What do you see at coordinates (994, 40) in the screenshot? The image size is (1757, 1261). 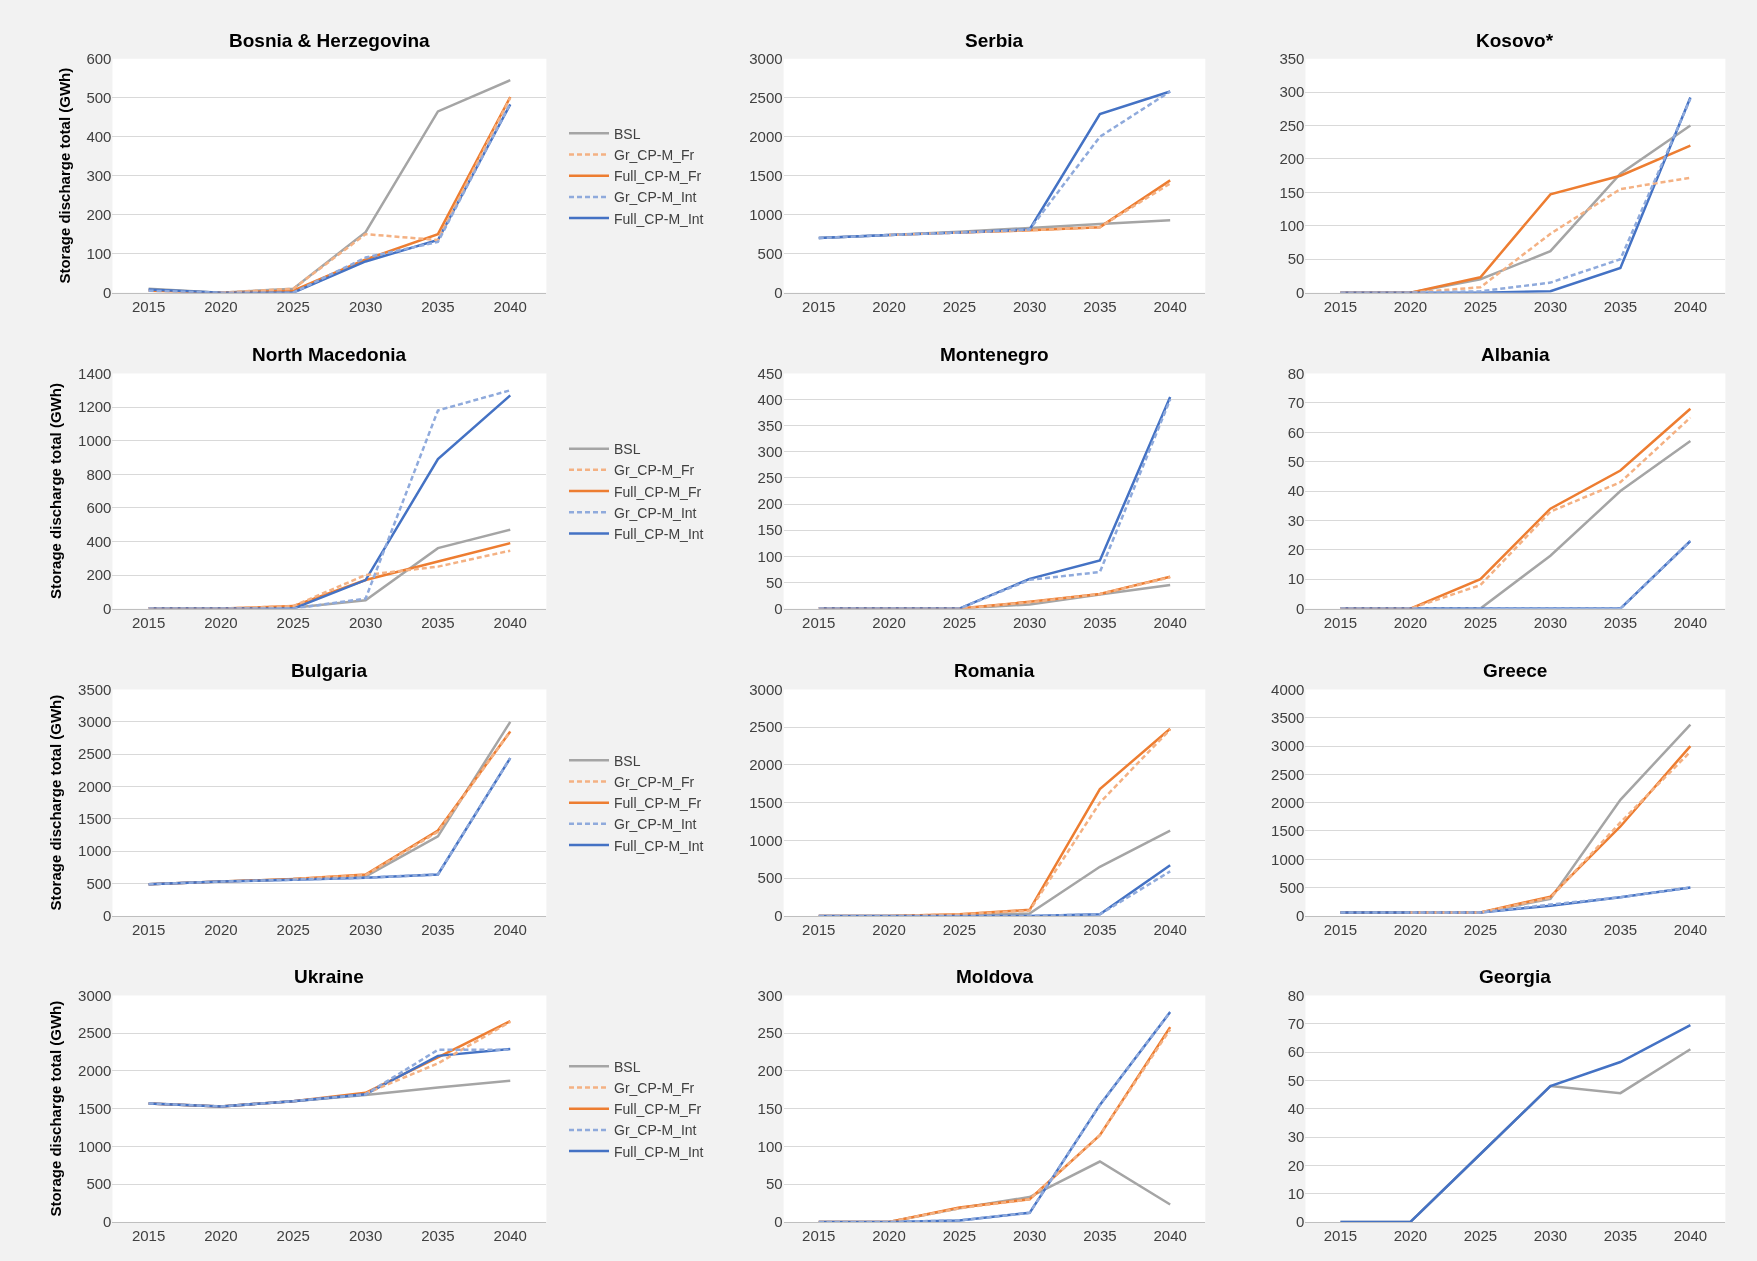 I see `chart-title: Serbia` at bounding box center [994, 40].